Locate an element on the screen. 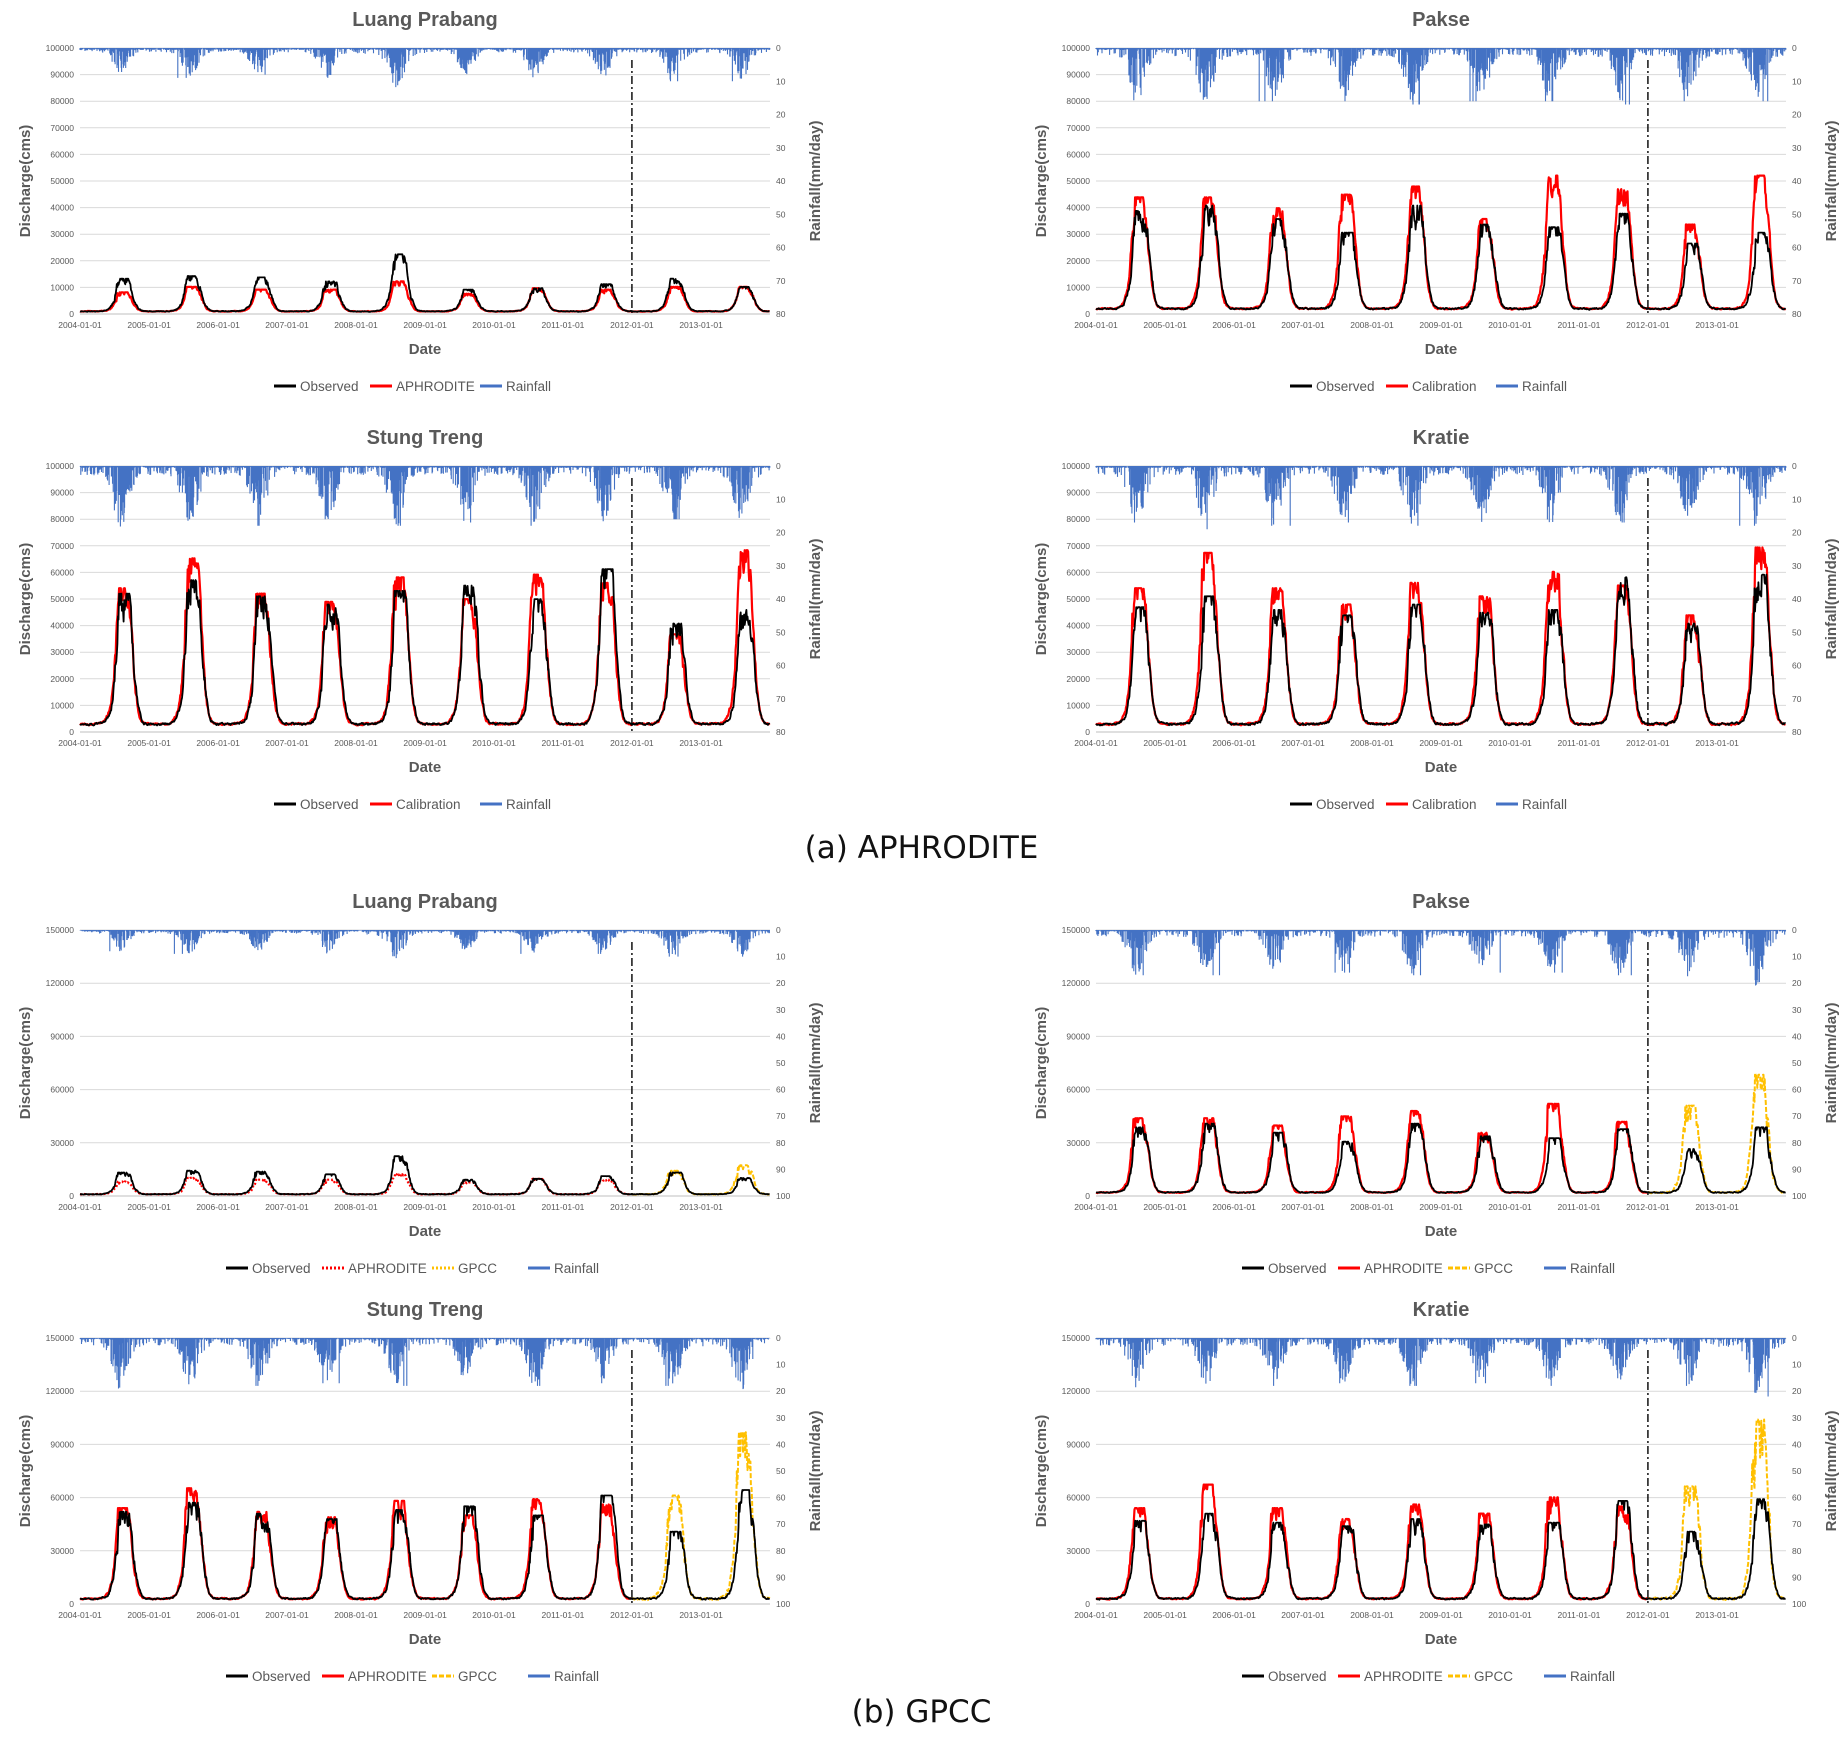 The height and width of the screenshot is (1756, 1843). caption-aphrodite: (a) APHRODITE is located at coordinates (921, 848).